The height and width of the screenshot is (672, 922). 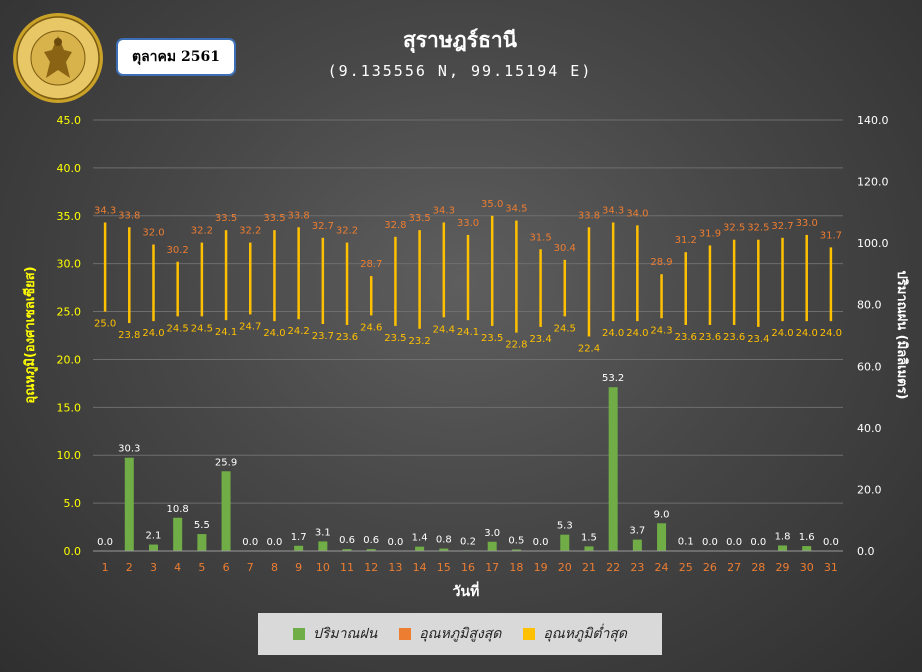 I want to click on y-left-tick-label: 15.0, so click(x=69, y=407).